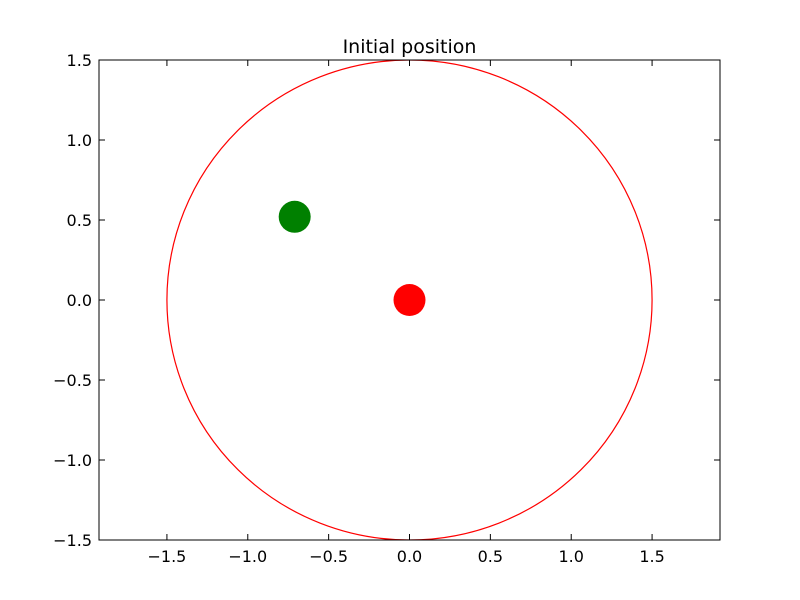 The height and width of the screenshot is (600, 800). I want to click on y-tick-label: 1.5, so click(79, 60).